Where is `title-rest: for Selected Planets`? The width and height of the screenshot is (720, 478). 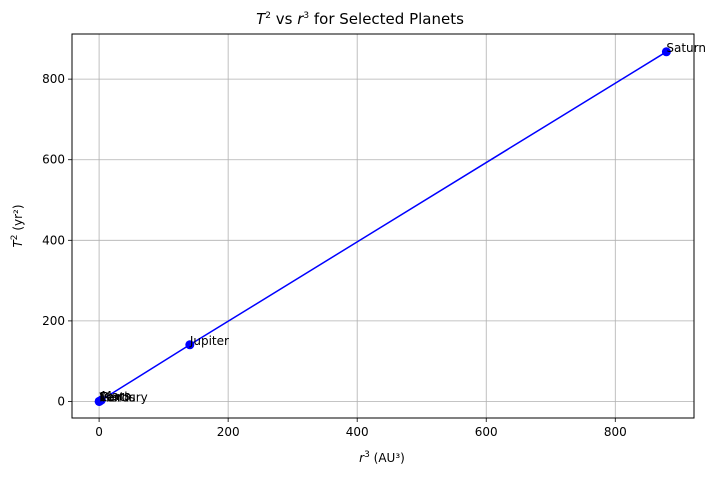 title-rest: for Selected Planets is located at coordinates (386, 19).